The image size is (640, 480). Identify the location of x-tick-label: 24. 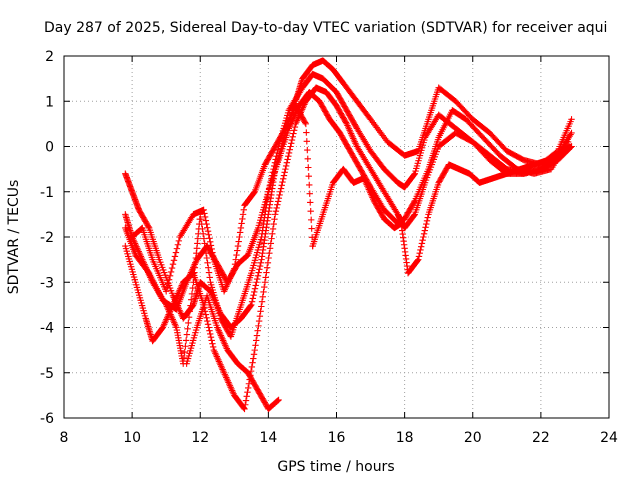
(609, 438).